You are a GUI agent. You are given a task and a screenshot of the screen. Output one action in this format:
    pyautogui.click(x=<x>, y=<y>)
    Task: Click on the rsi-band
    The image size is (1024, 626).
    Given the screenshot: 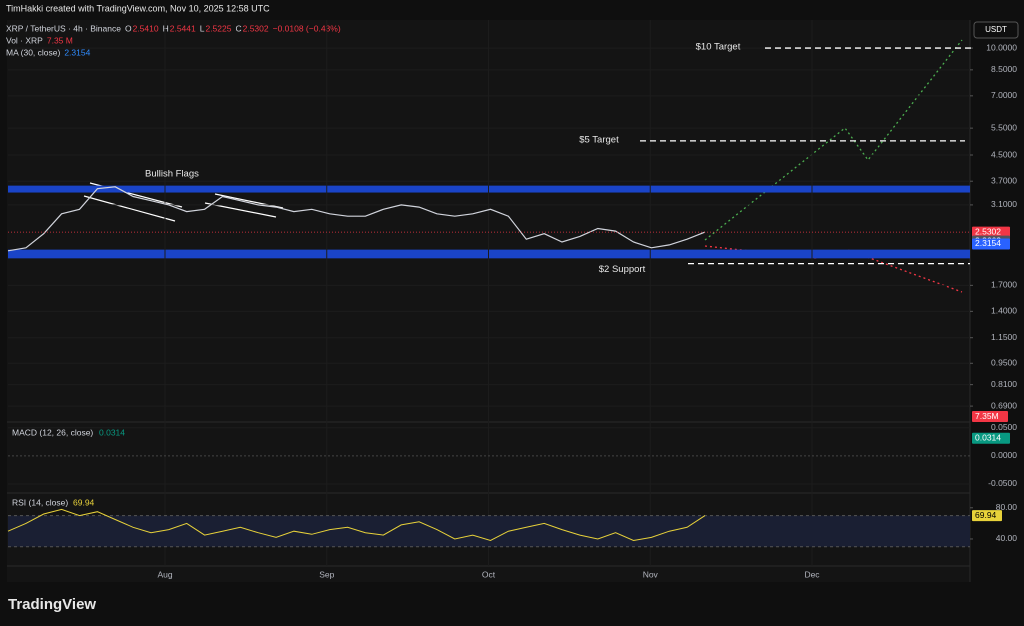 What is the action you would take?
    pyautogui.click(x=489, y=531)
    